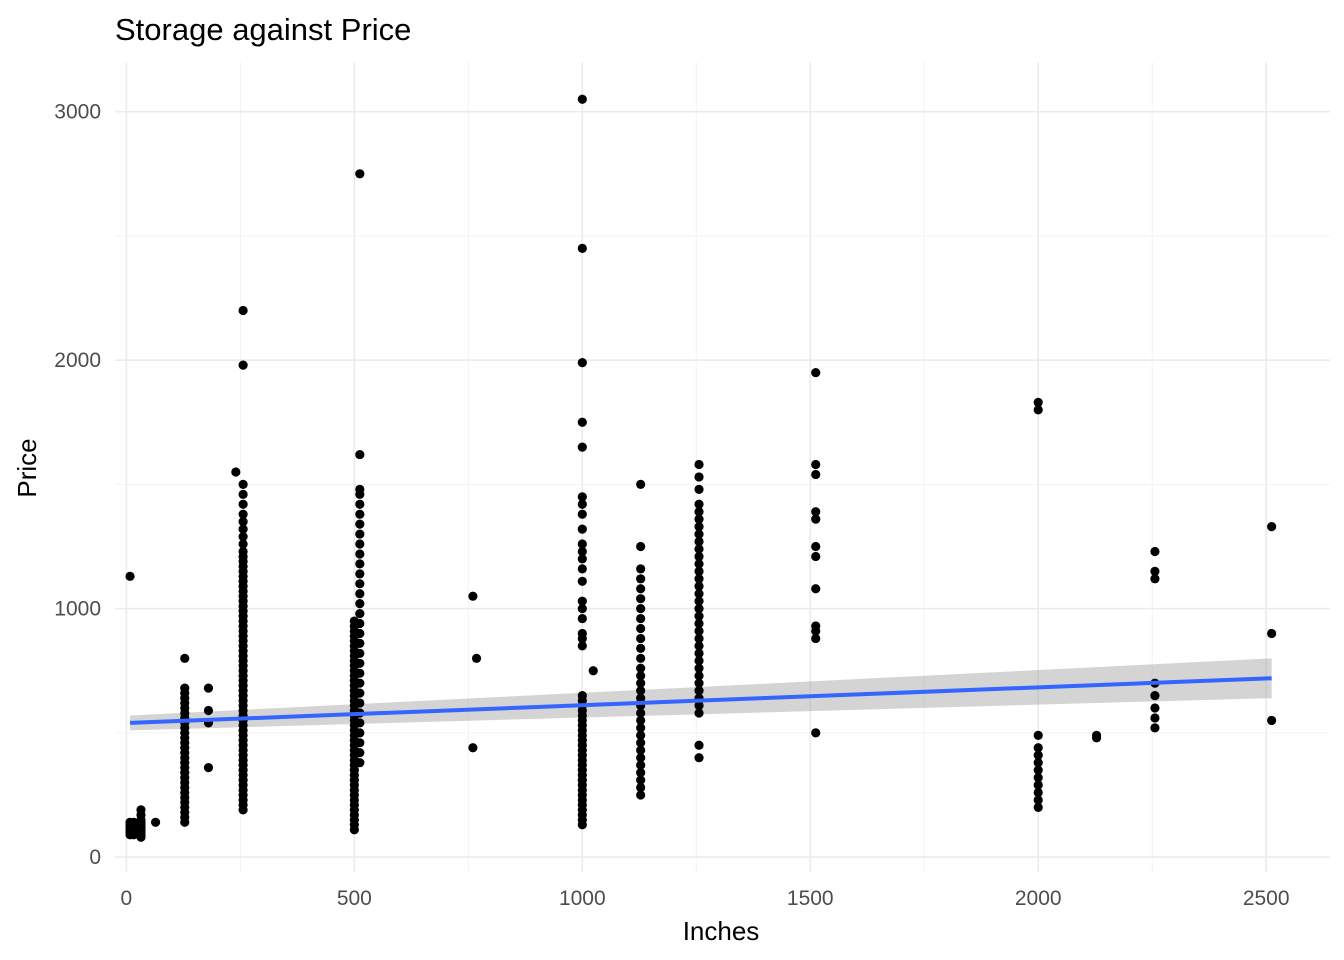 The image size is (1344, 960). Describe the element at coordinates (77, 485) in the screenshot. I see `y-axis-ticks: 0 1000 2000 3000` at that location.